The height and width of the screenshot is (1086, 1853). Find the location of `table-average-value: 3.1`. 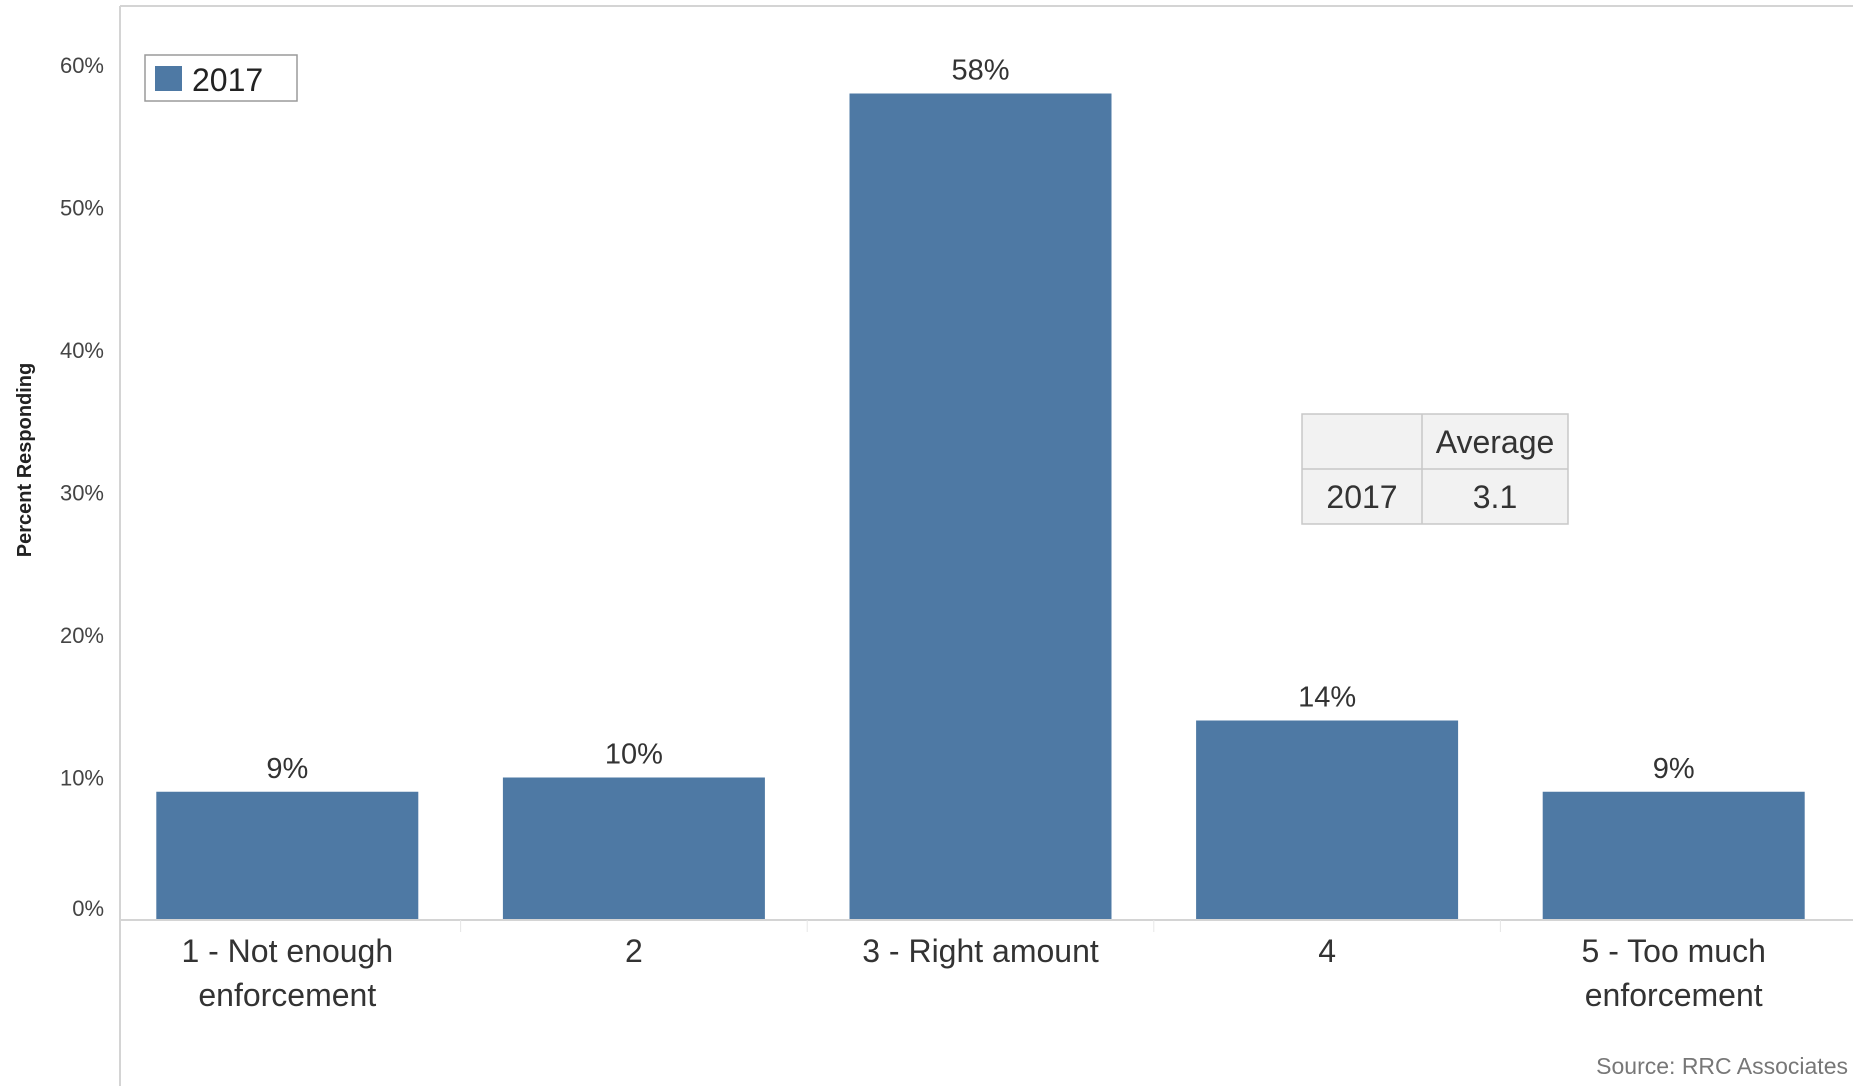

table-average-value: 3.1 is located at coordinates (1495, 497).